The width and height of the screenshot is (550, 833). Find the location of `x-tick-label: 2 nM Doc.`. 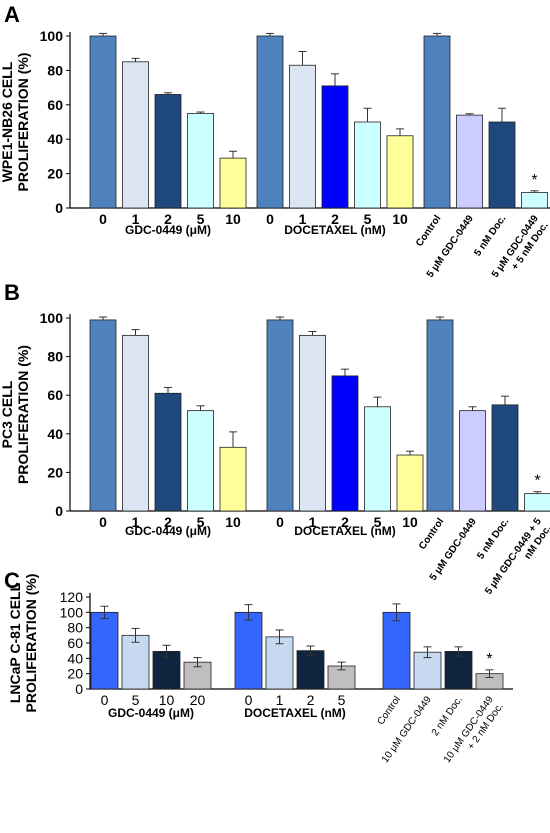

x-tick-label: 2 nM Doc. is located at coordinates (447, 716).